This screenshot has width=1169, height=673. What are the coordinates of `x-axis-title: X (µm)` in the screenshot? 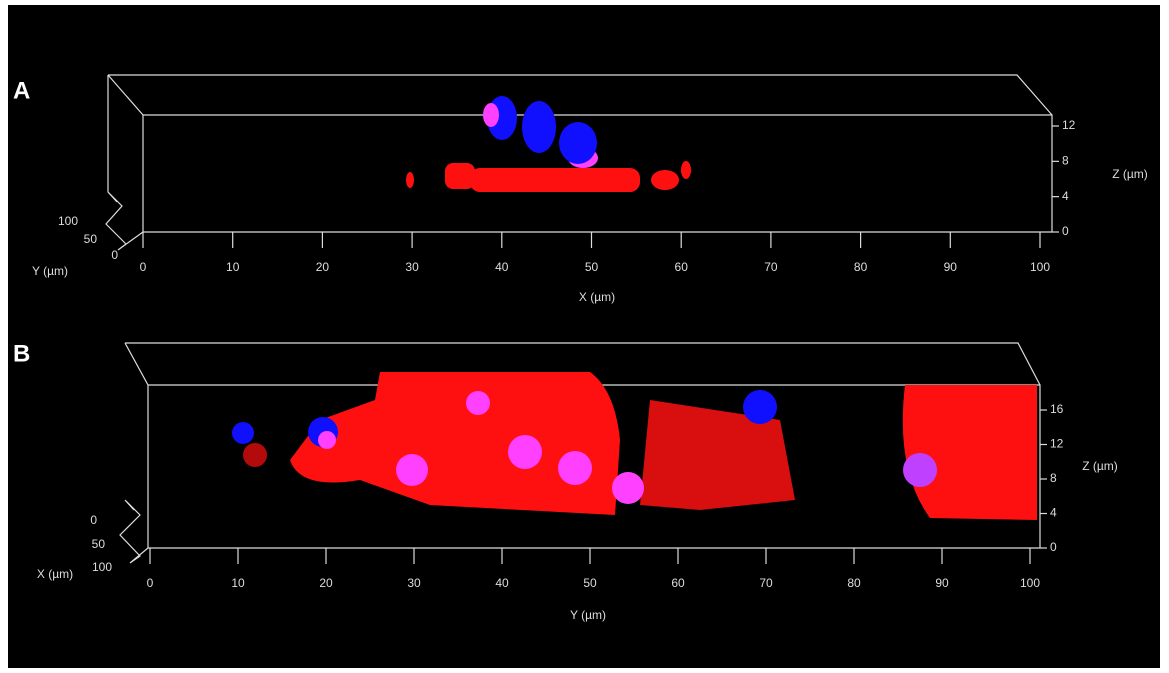 It's located at (597, 297).